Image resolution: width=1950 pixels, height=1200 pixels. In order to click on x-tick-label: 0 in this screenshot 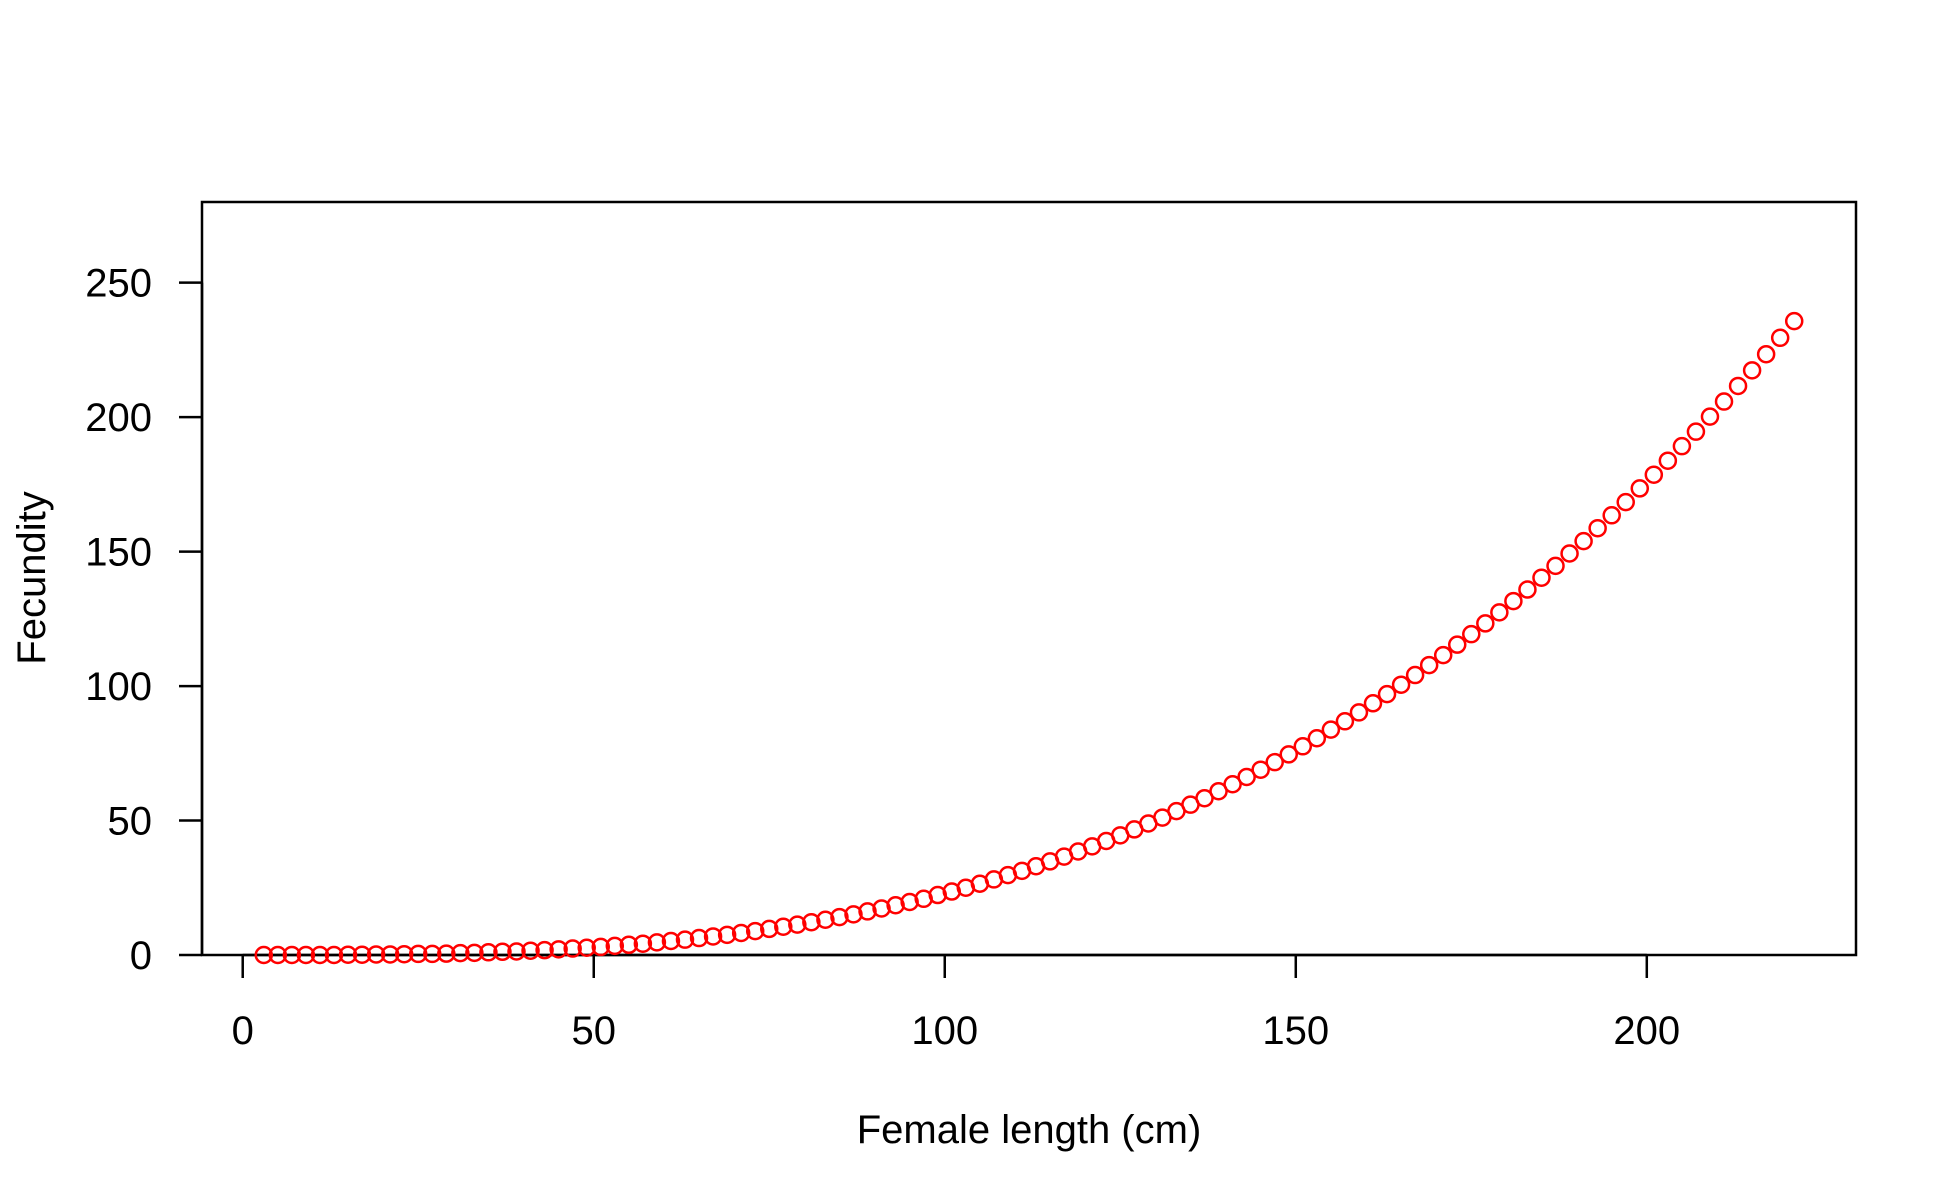, I will do `click(243, 1031)`.